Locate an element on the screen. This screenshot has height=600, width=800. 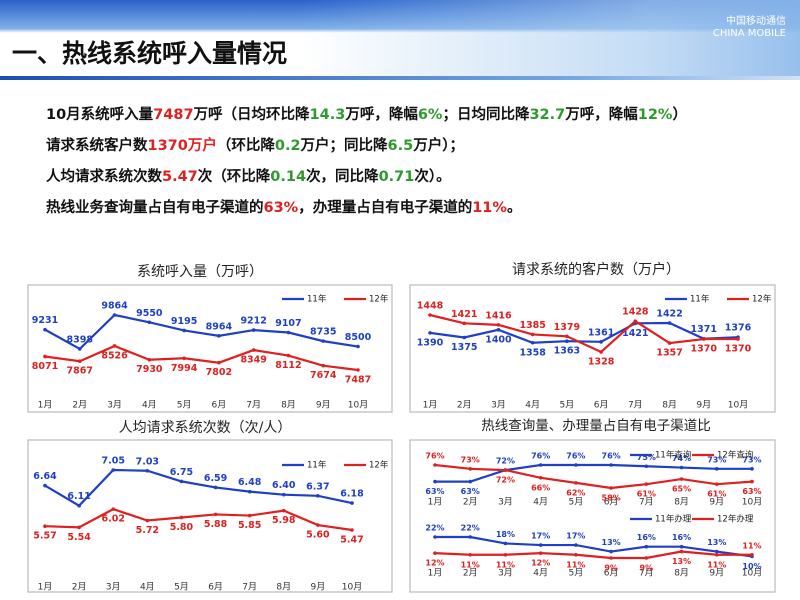
text-run: 14.3 is located at coordinates (327, 115).